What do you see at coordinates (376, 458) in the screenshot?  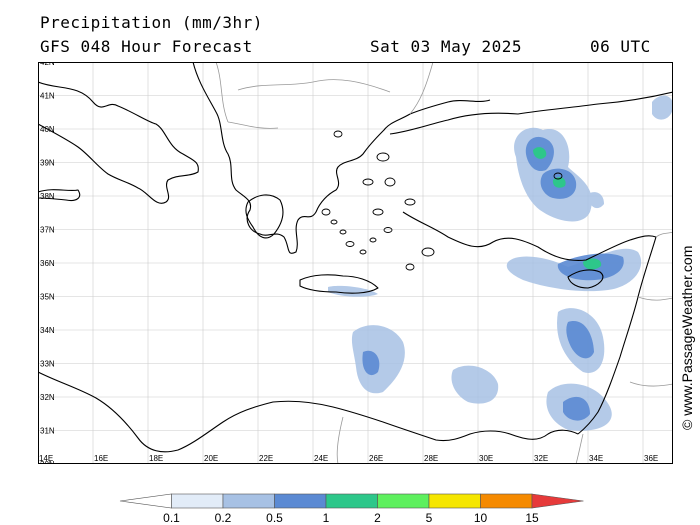 I see `longitude-label: 26E` at bounding box center [376, 458].